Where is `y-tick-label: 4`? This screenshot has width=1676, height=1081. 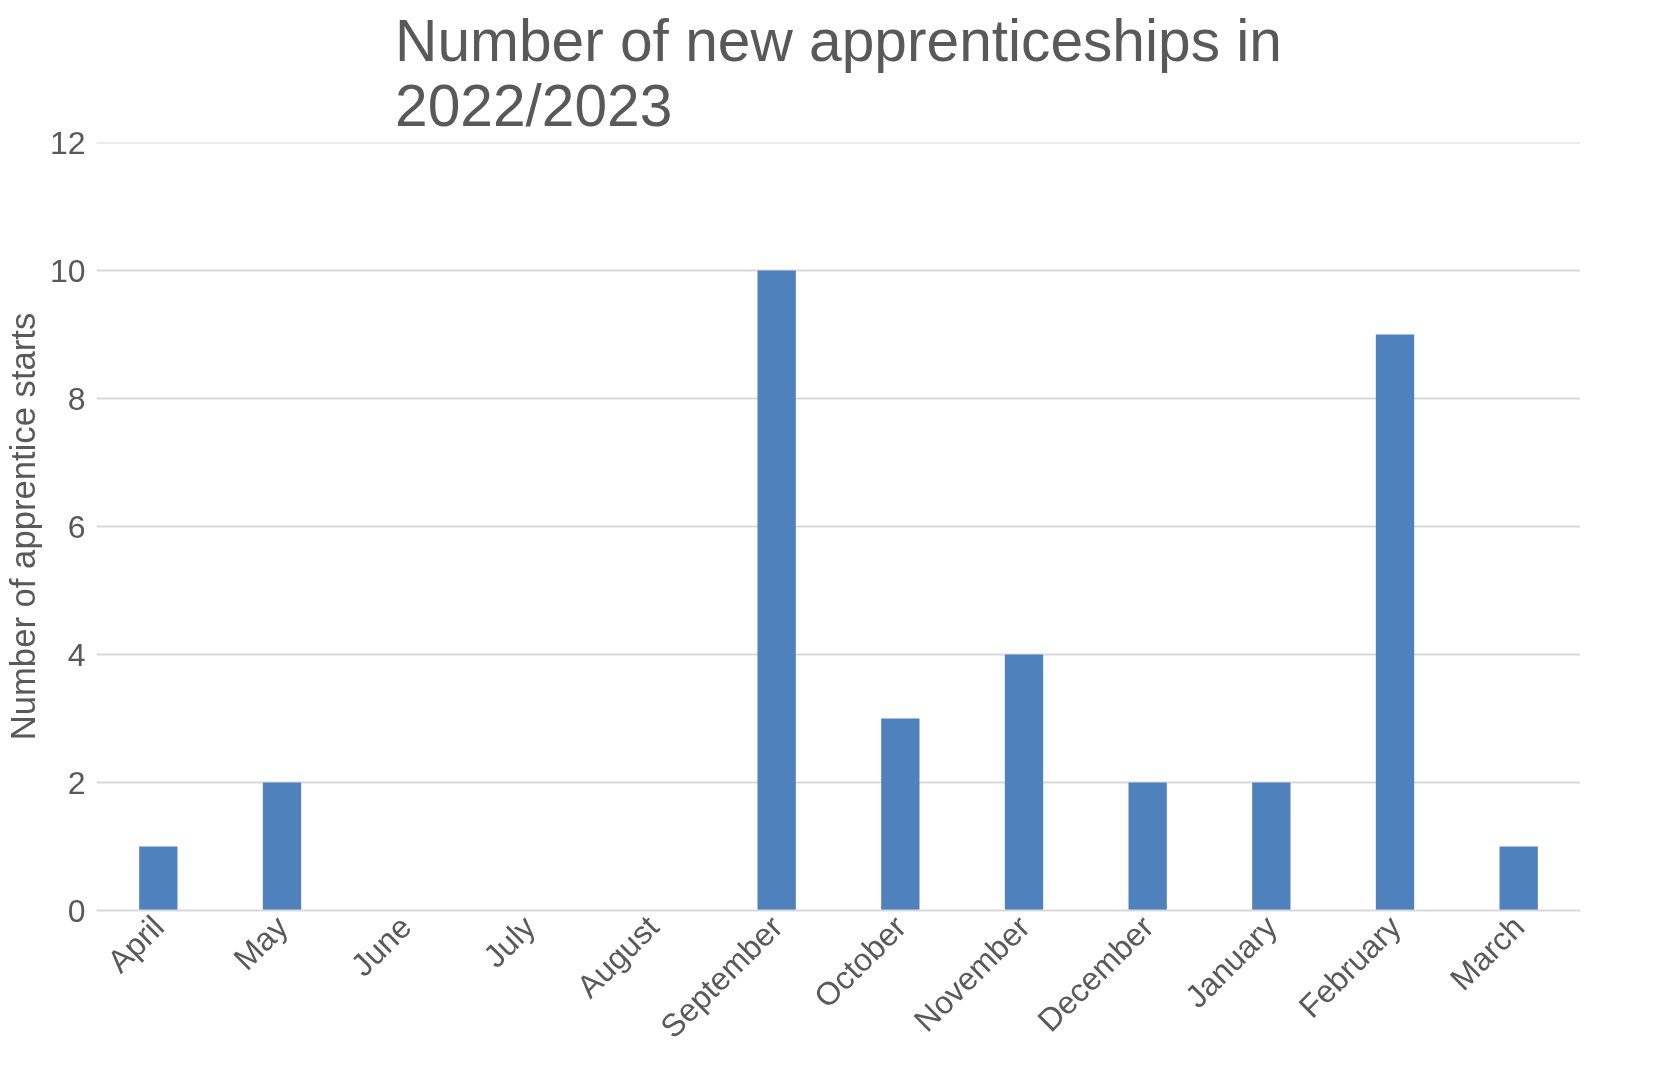 y-tick-label: 4 is located at coordinates (76, 654).